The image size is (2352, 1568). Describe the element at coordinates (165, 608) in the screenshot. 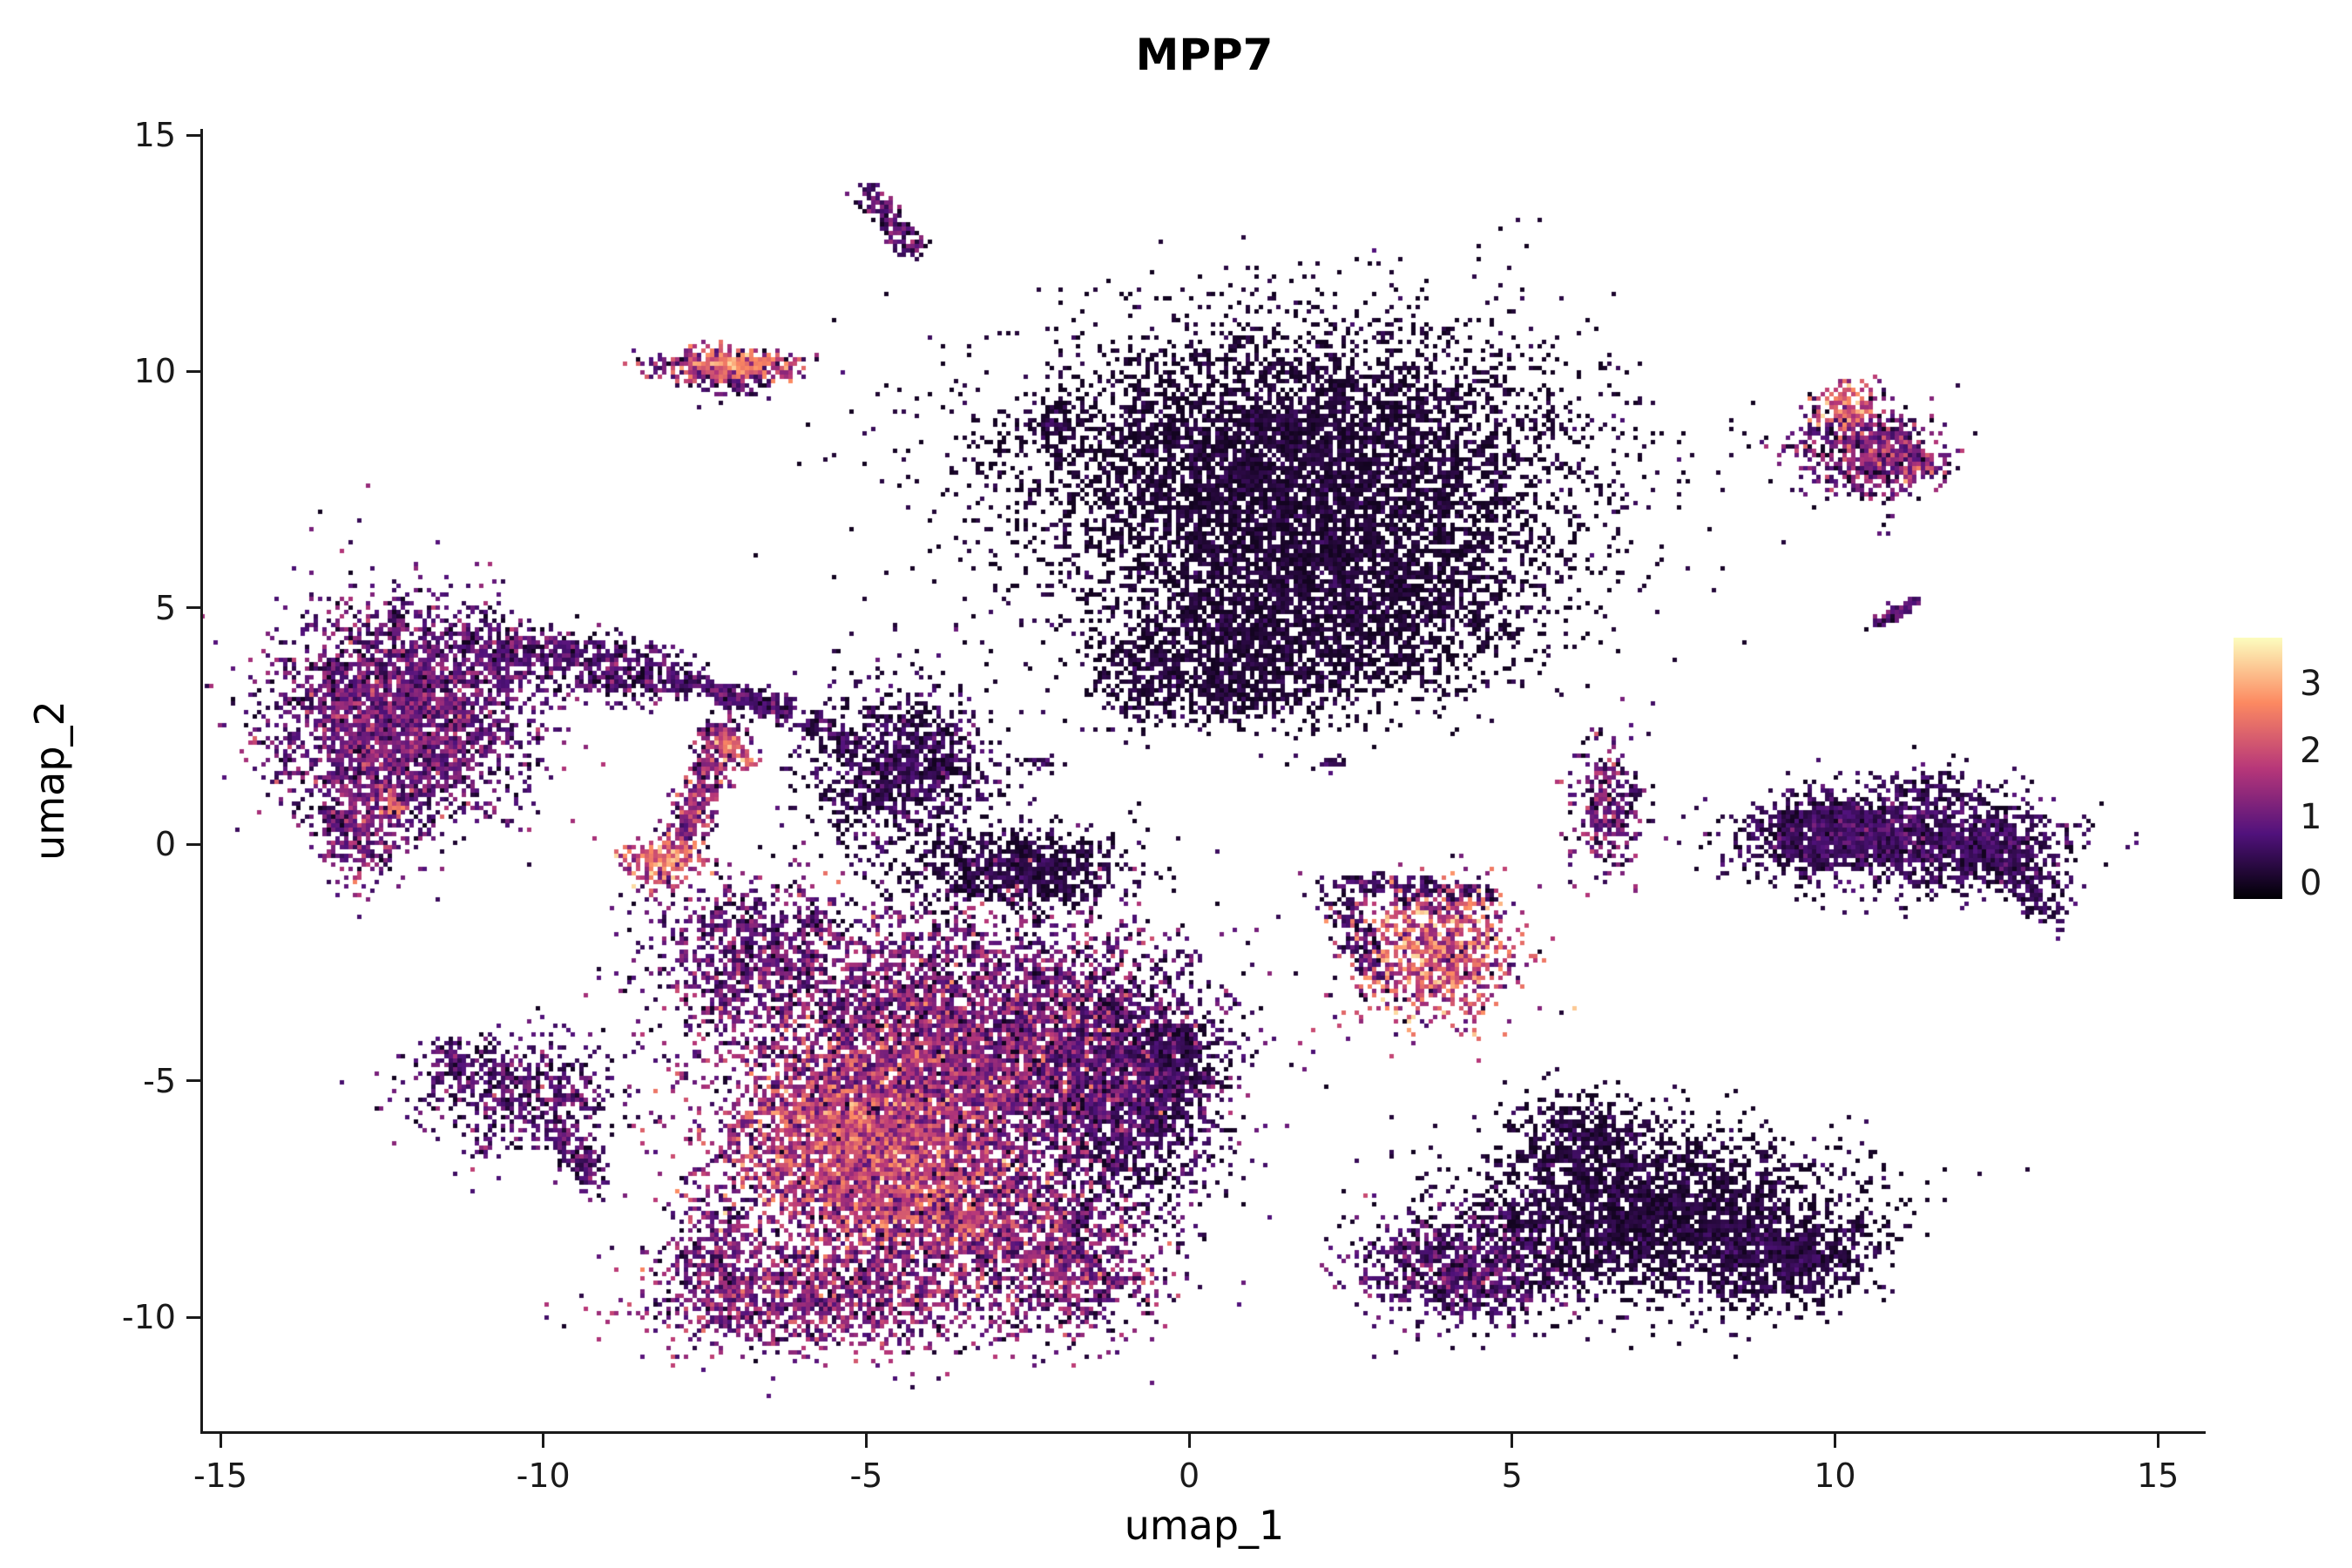

I see `y-tick-label: 5` at that location.